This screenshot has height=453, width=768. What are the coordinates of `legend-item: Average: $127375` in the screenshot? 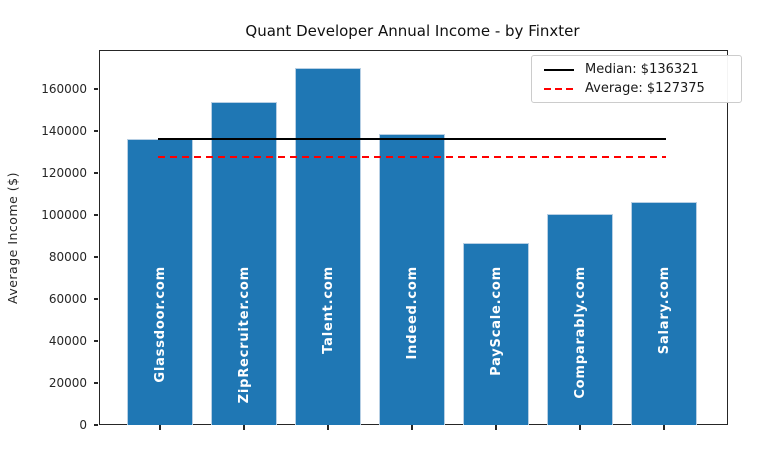 It's located at (638, 88).